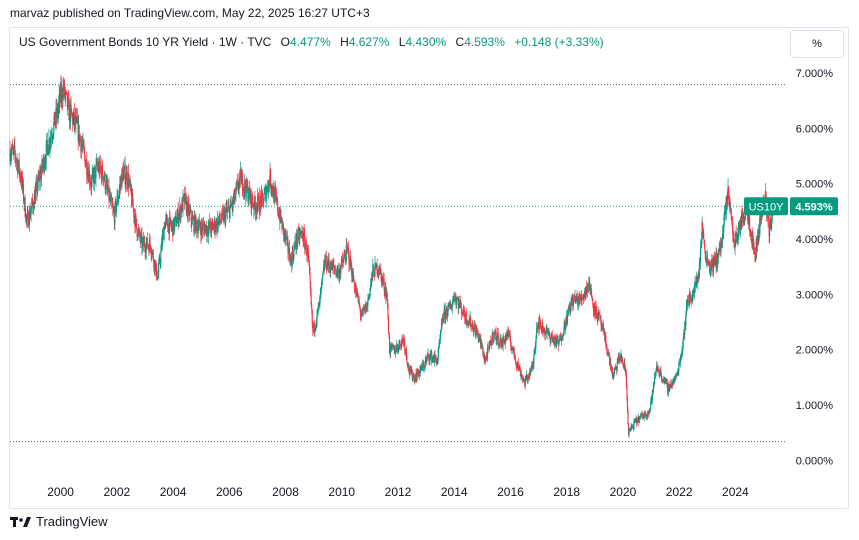 The width and height of the screenshot is (859, 540). Describe the element at coordinates (815, 461) in the screenshot. I see `y-tick-label: 0.000%` at that location.